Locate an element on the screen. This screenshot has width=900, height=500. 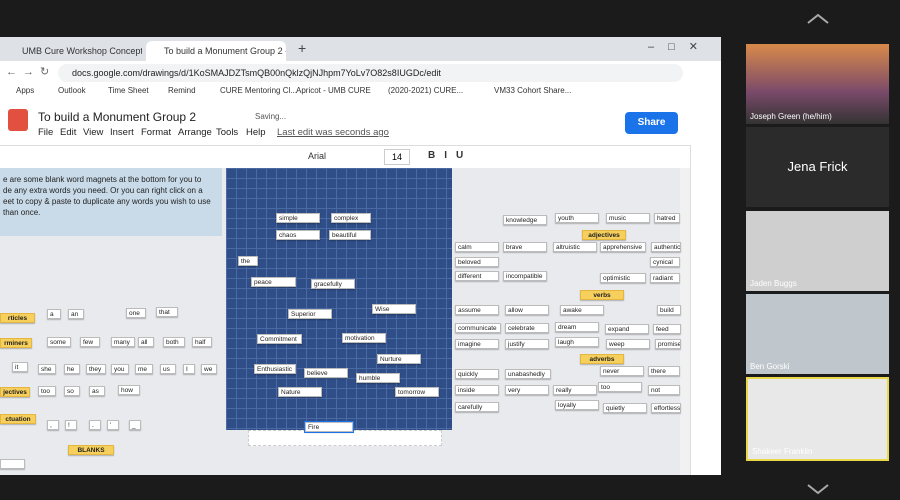
word-magnet: peace is located at coordinates (273, 282).